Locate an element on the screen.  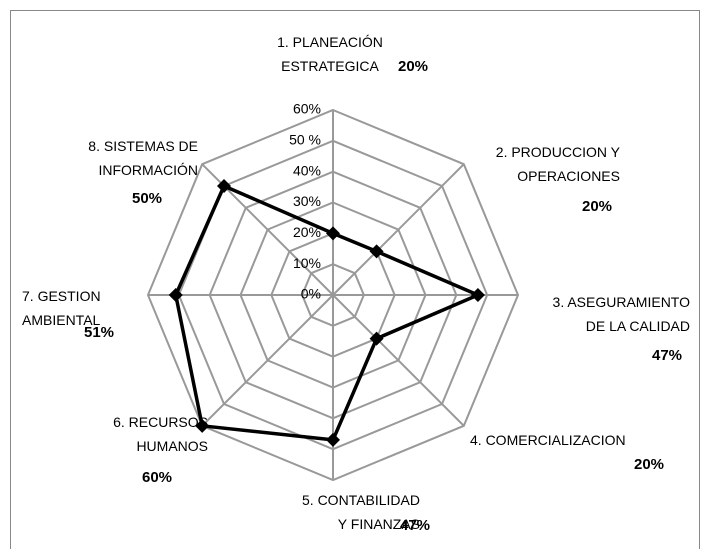
category-label: 7. GESTION AMBIENTAL is located at coordinates (61, 308).